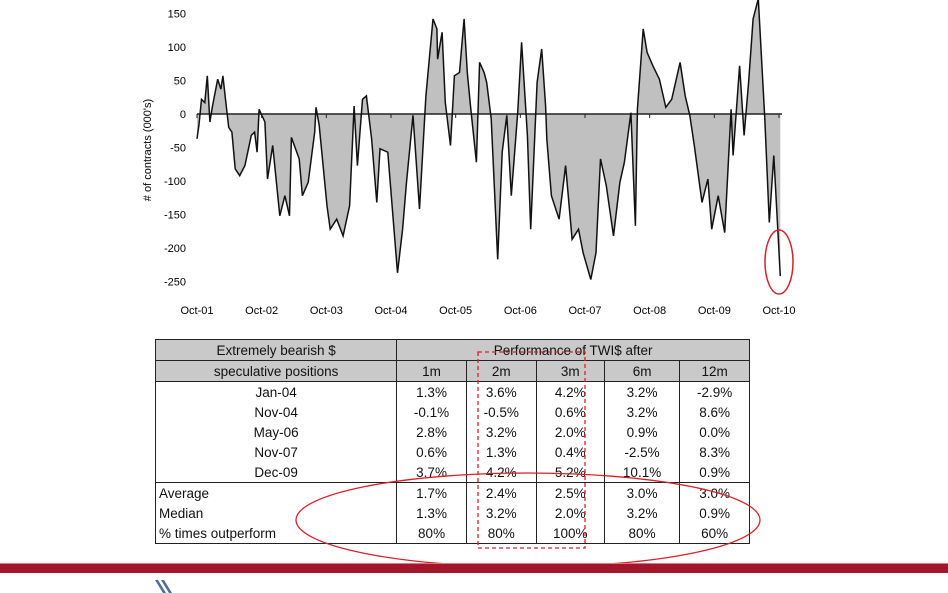  I want to click on table-row: Median 1.3% 3.2% 2.0% 3.2% 0.9%, so click(452, 513).